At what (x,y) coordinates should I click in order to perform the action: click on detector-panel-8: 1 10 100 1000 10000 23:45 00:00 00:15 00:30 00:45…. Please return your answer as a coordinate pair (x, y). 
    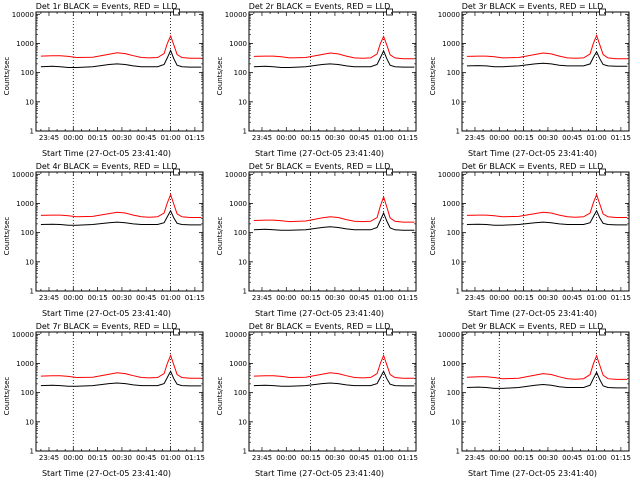
    Looking at the image, I should click on (319, 400).